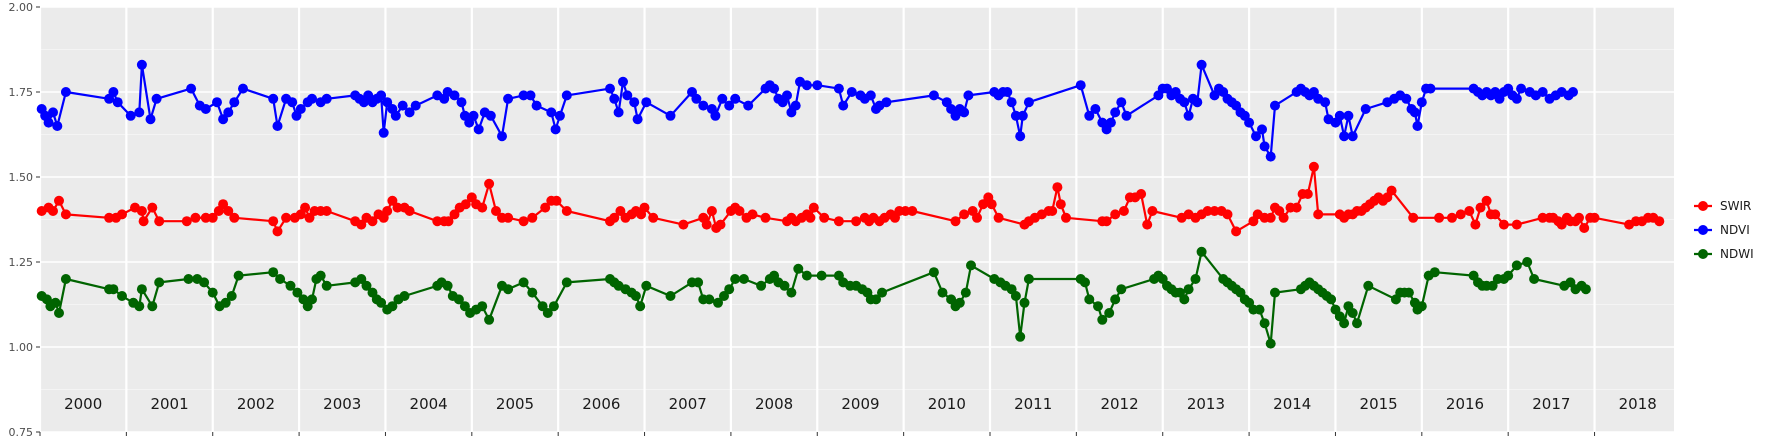 This screenshot has width=1773, height=442. I want to click on legend-item-swir: SWIR, so click(1722, 206).